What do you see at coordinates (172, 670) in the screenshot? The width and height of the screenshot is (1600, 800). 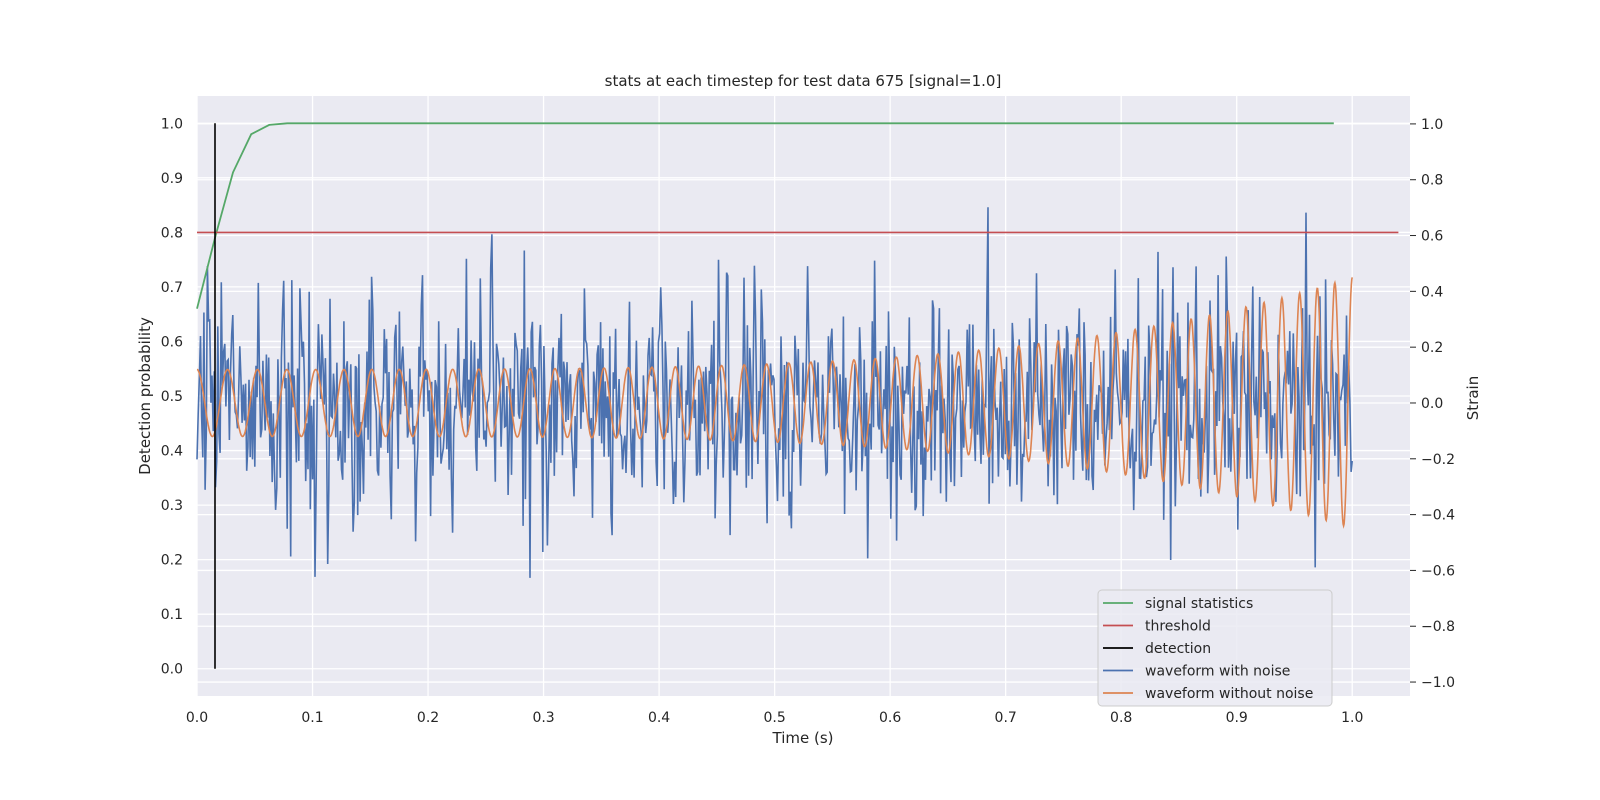 I see `left-y-tick-label: 0.0` at bounding box center [172, 670].